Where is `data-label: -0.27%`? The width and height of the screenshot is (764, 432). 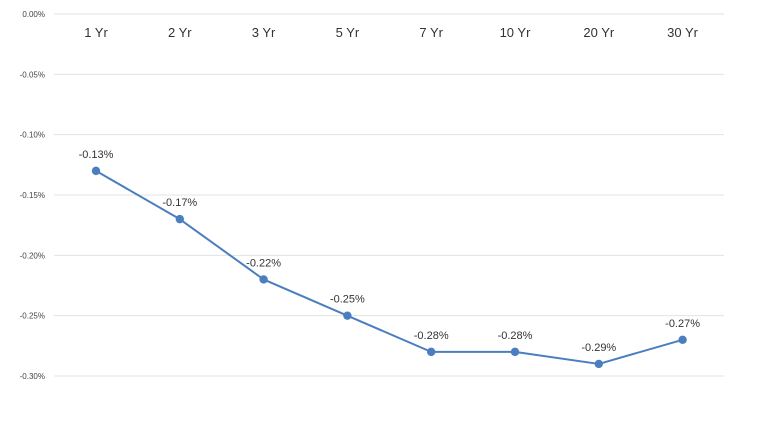
data-label: -0.27% is located at coordinates (682, 324).